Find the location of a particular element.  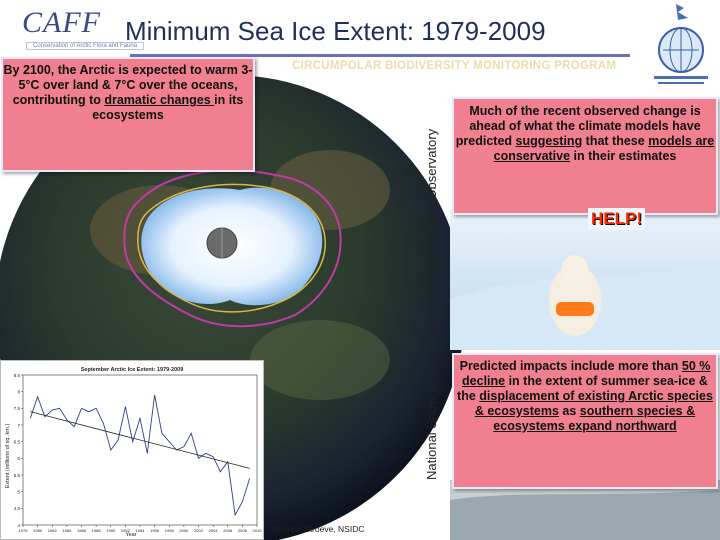

y-tick-label: 7.5 is located at coordinates (17, 408).